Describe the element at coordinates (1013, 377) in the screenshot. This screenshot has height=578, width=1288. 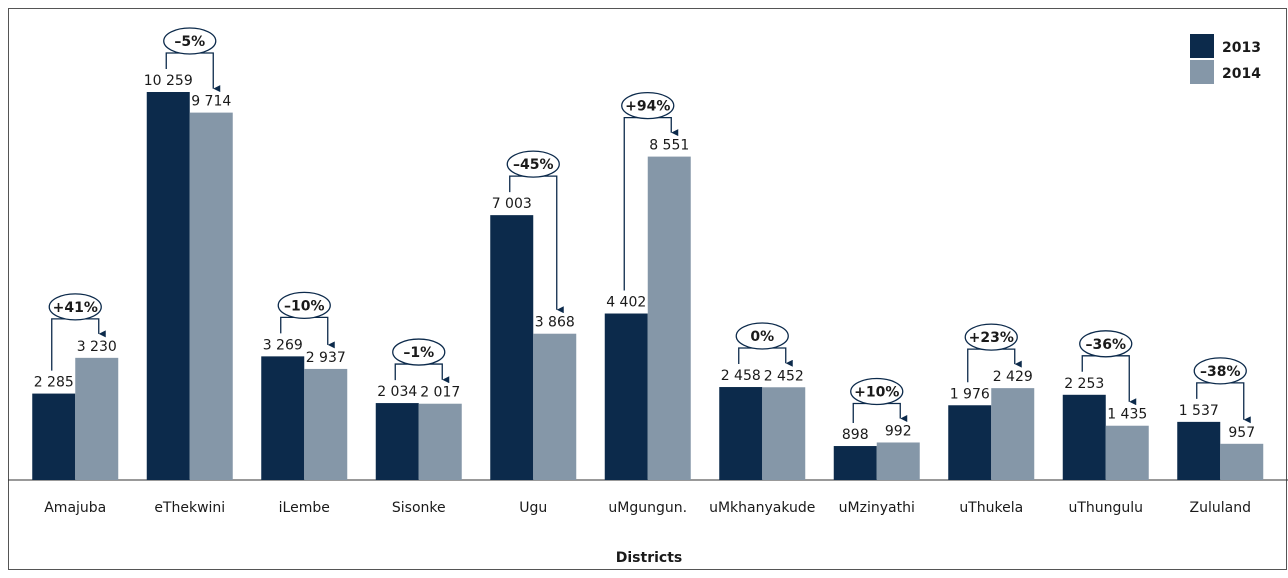
I see `value-label: 2 429` at that location.